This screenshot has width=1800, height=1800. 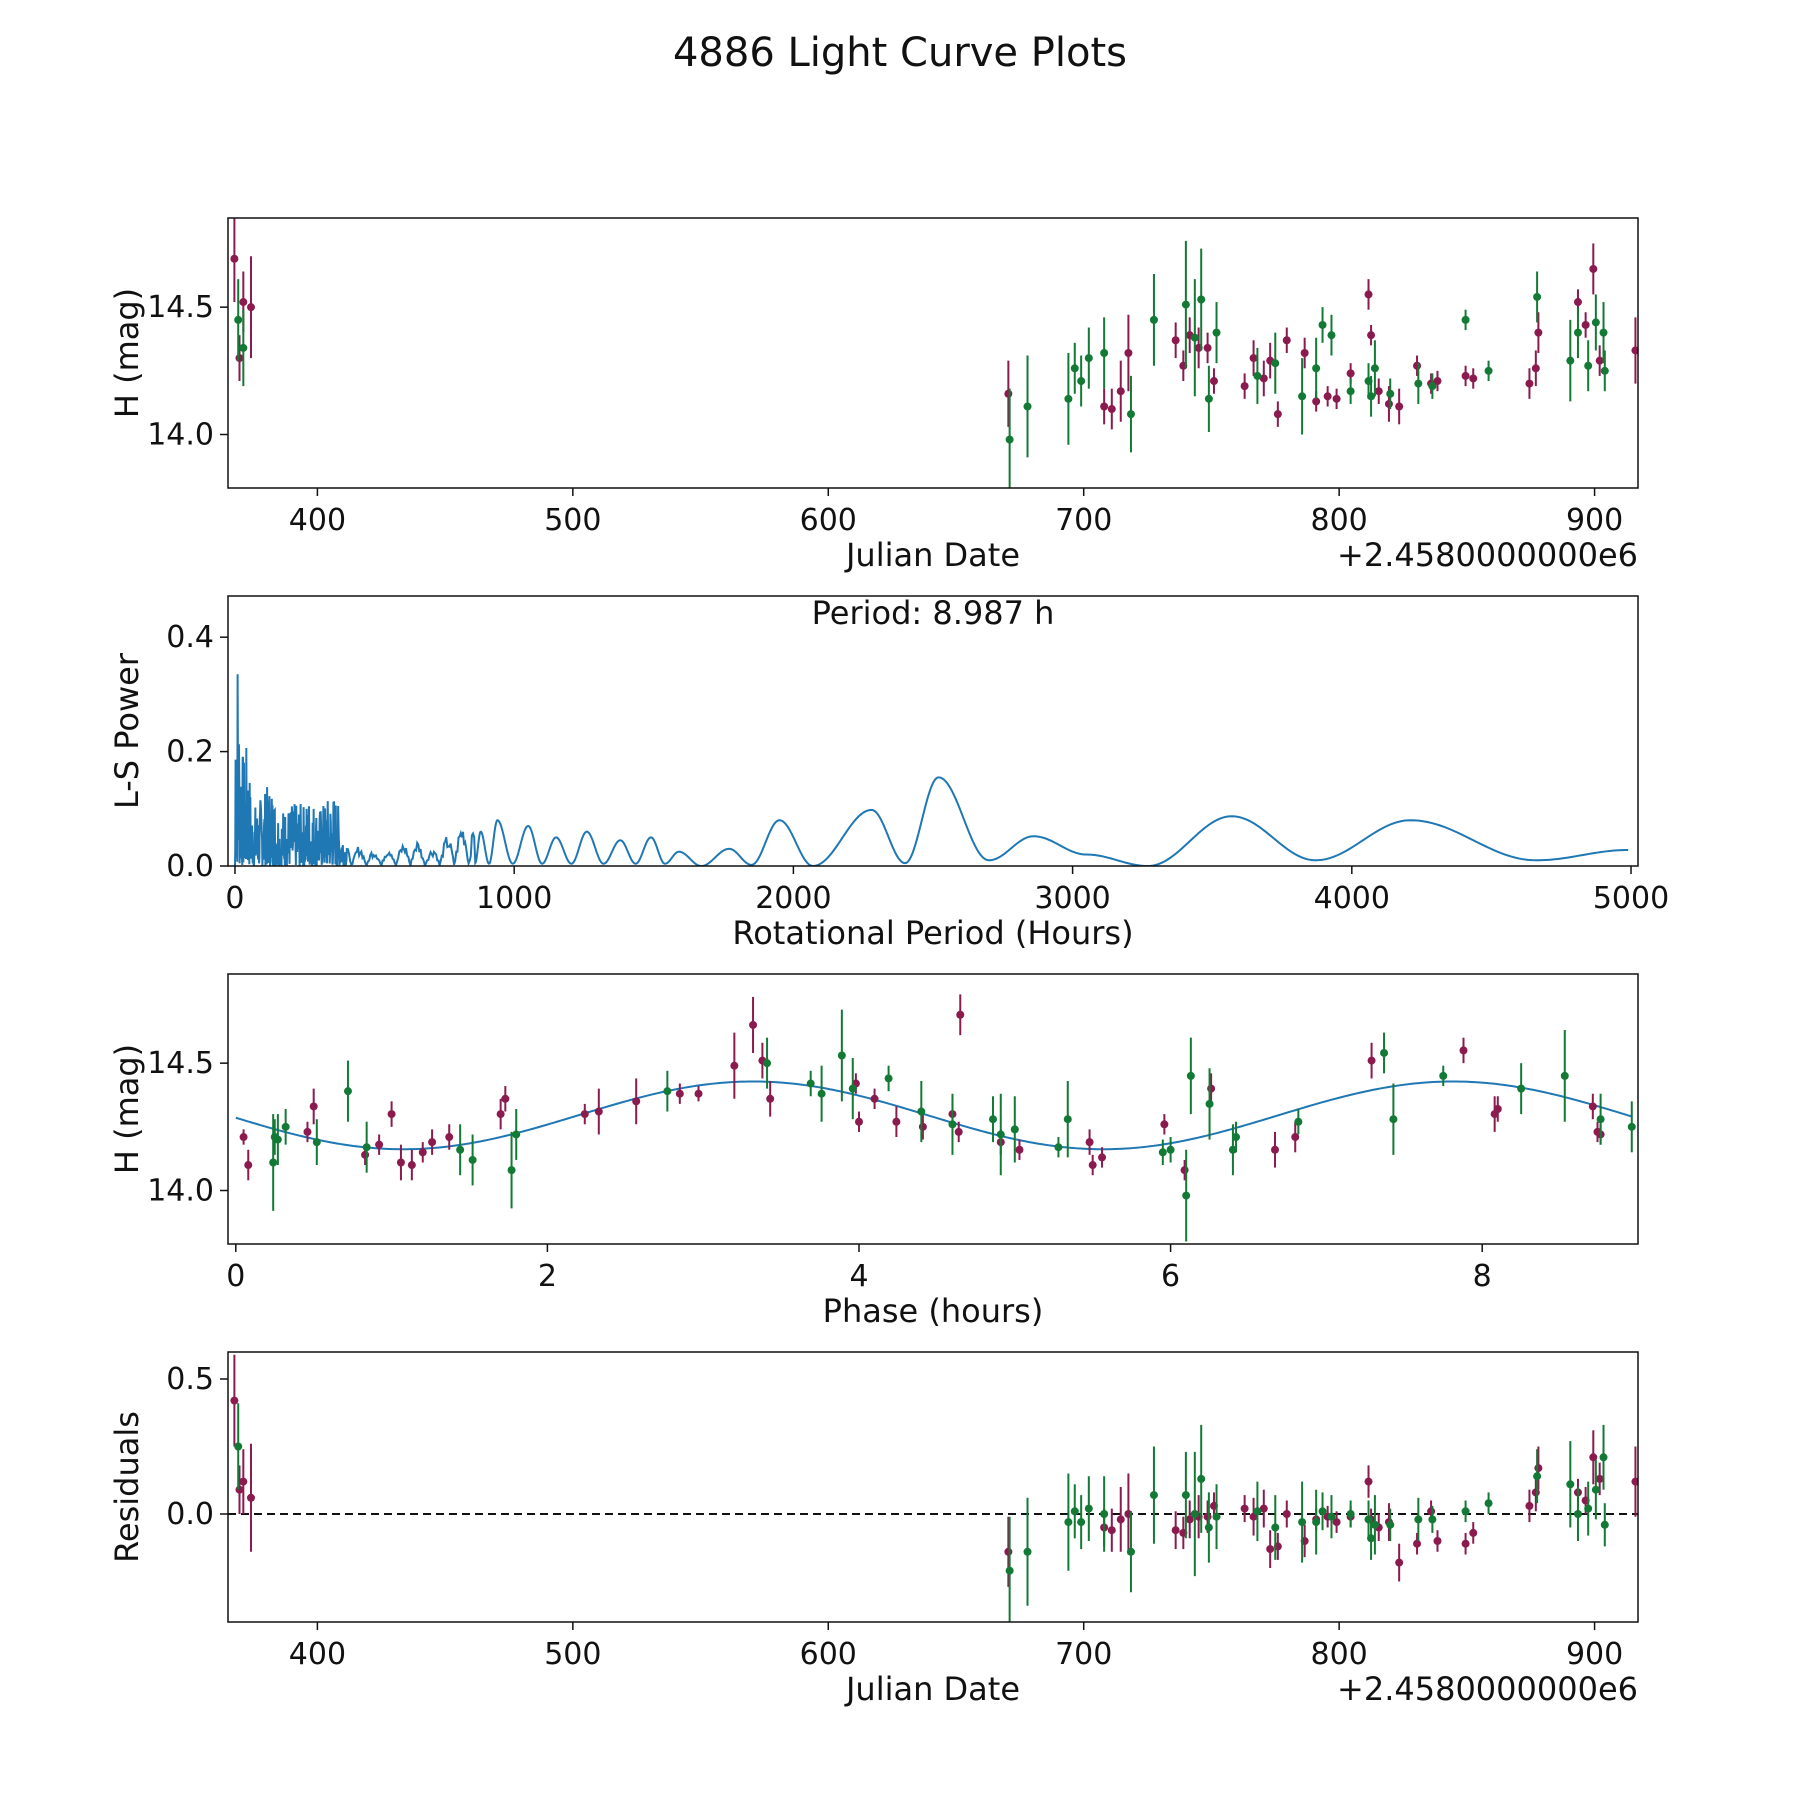 I want to click on y-tick-label: 0.2, so click(x=190, y=752).